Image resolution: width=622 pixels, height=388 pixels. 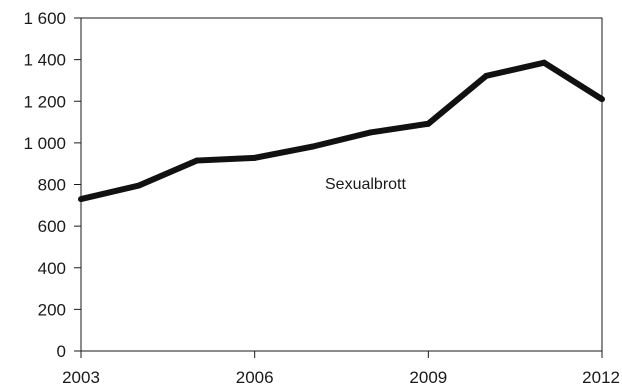 I want to click on x-axis: 2003 2006 2009 2012, so click(x=341, y=369).